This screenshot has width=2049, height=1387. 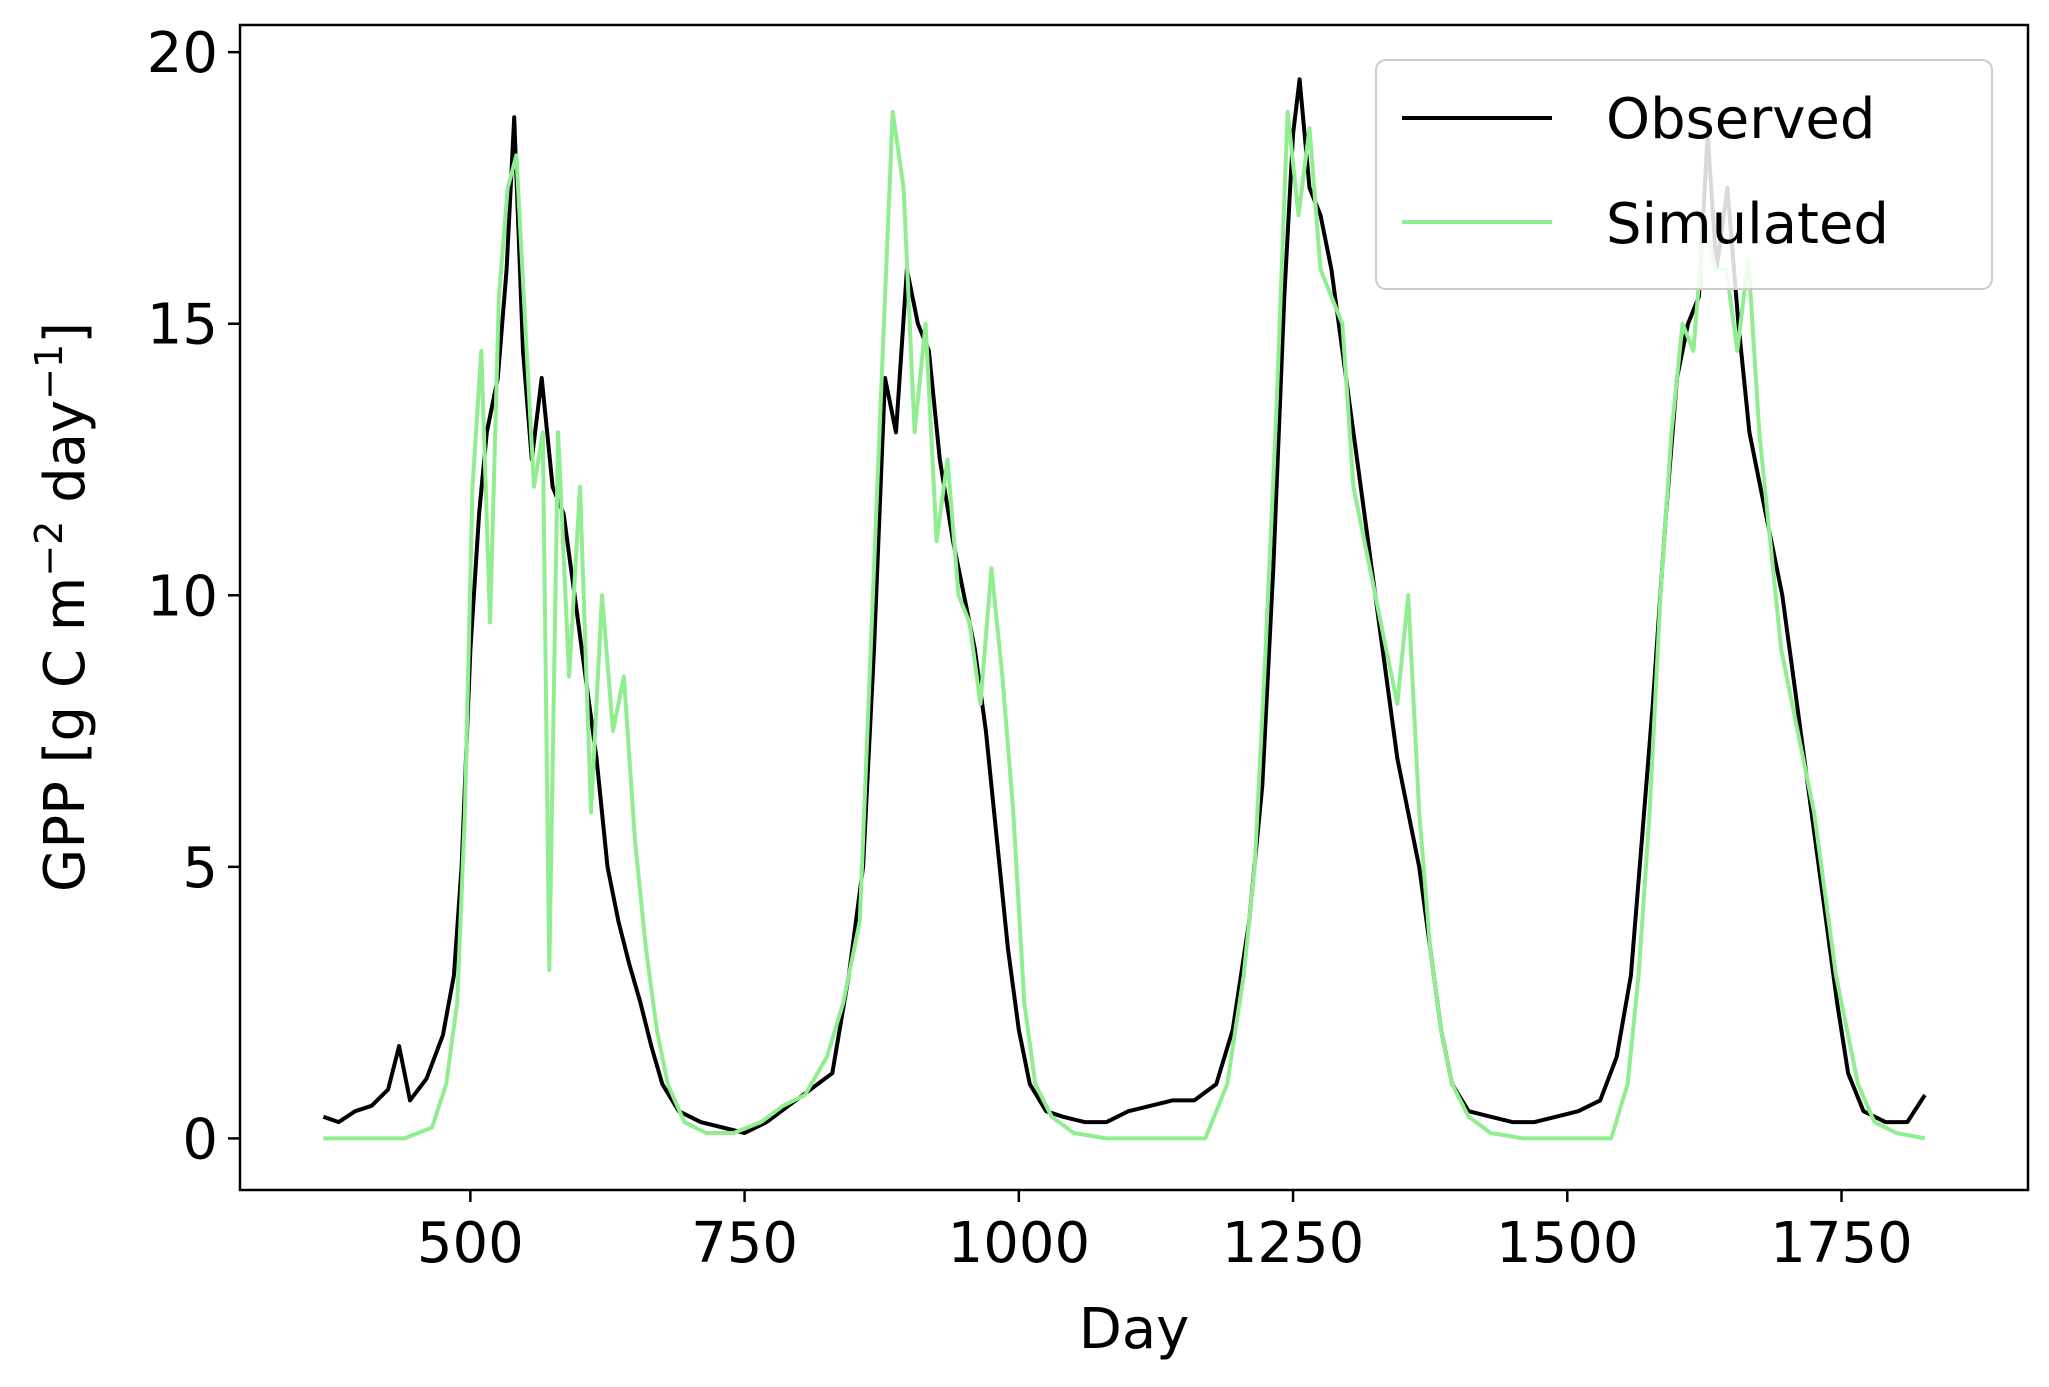 What do you see at coordinates (182, 325) in the screenshot?
I see `y-tick-label: 15` at bounding box center [182, 325].